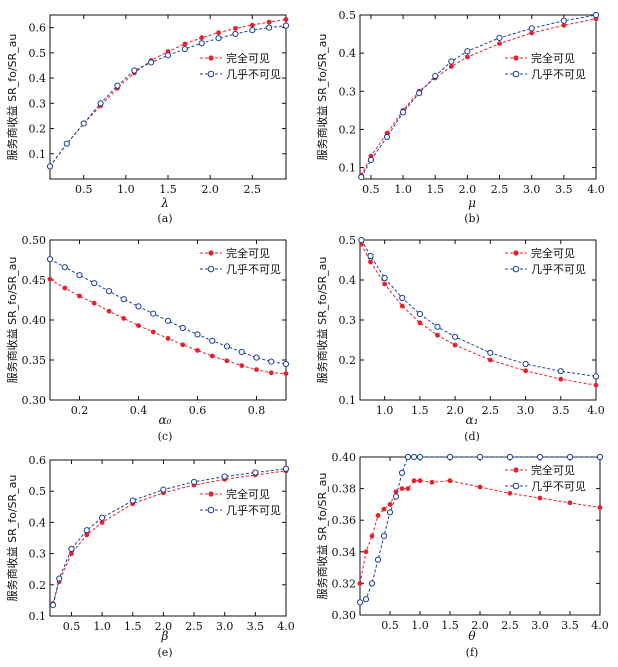 The image size is (618, 667). Describe the element at coordinates (286, 626) in the screenshot. I see `x-tick-label: 4.0` at that location.